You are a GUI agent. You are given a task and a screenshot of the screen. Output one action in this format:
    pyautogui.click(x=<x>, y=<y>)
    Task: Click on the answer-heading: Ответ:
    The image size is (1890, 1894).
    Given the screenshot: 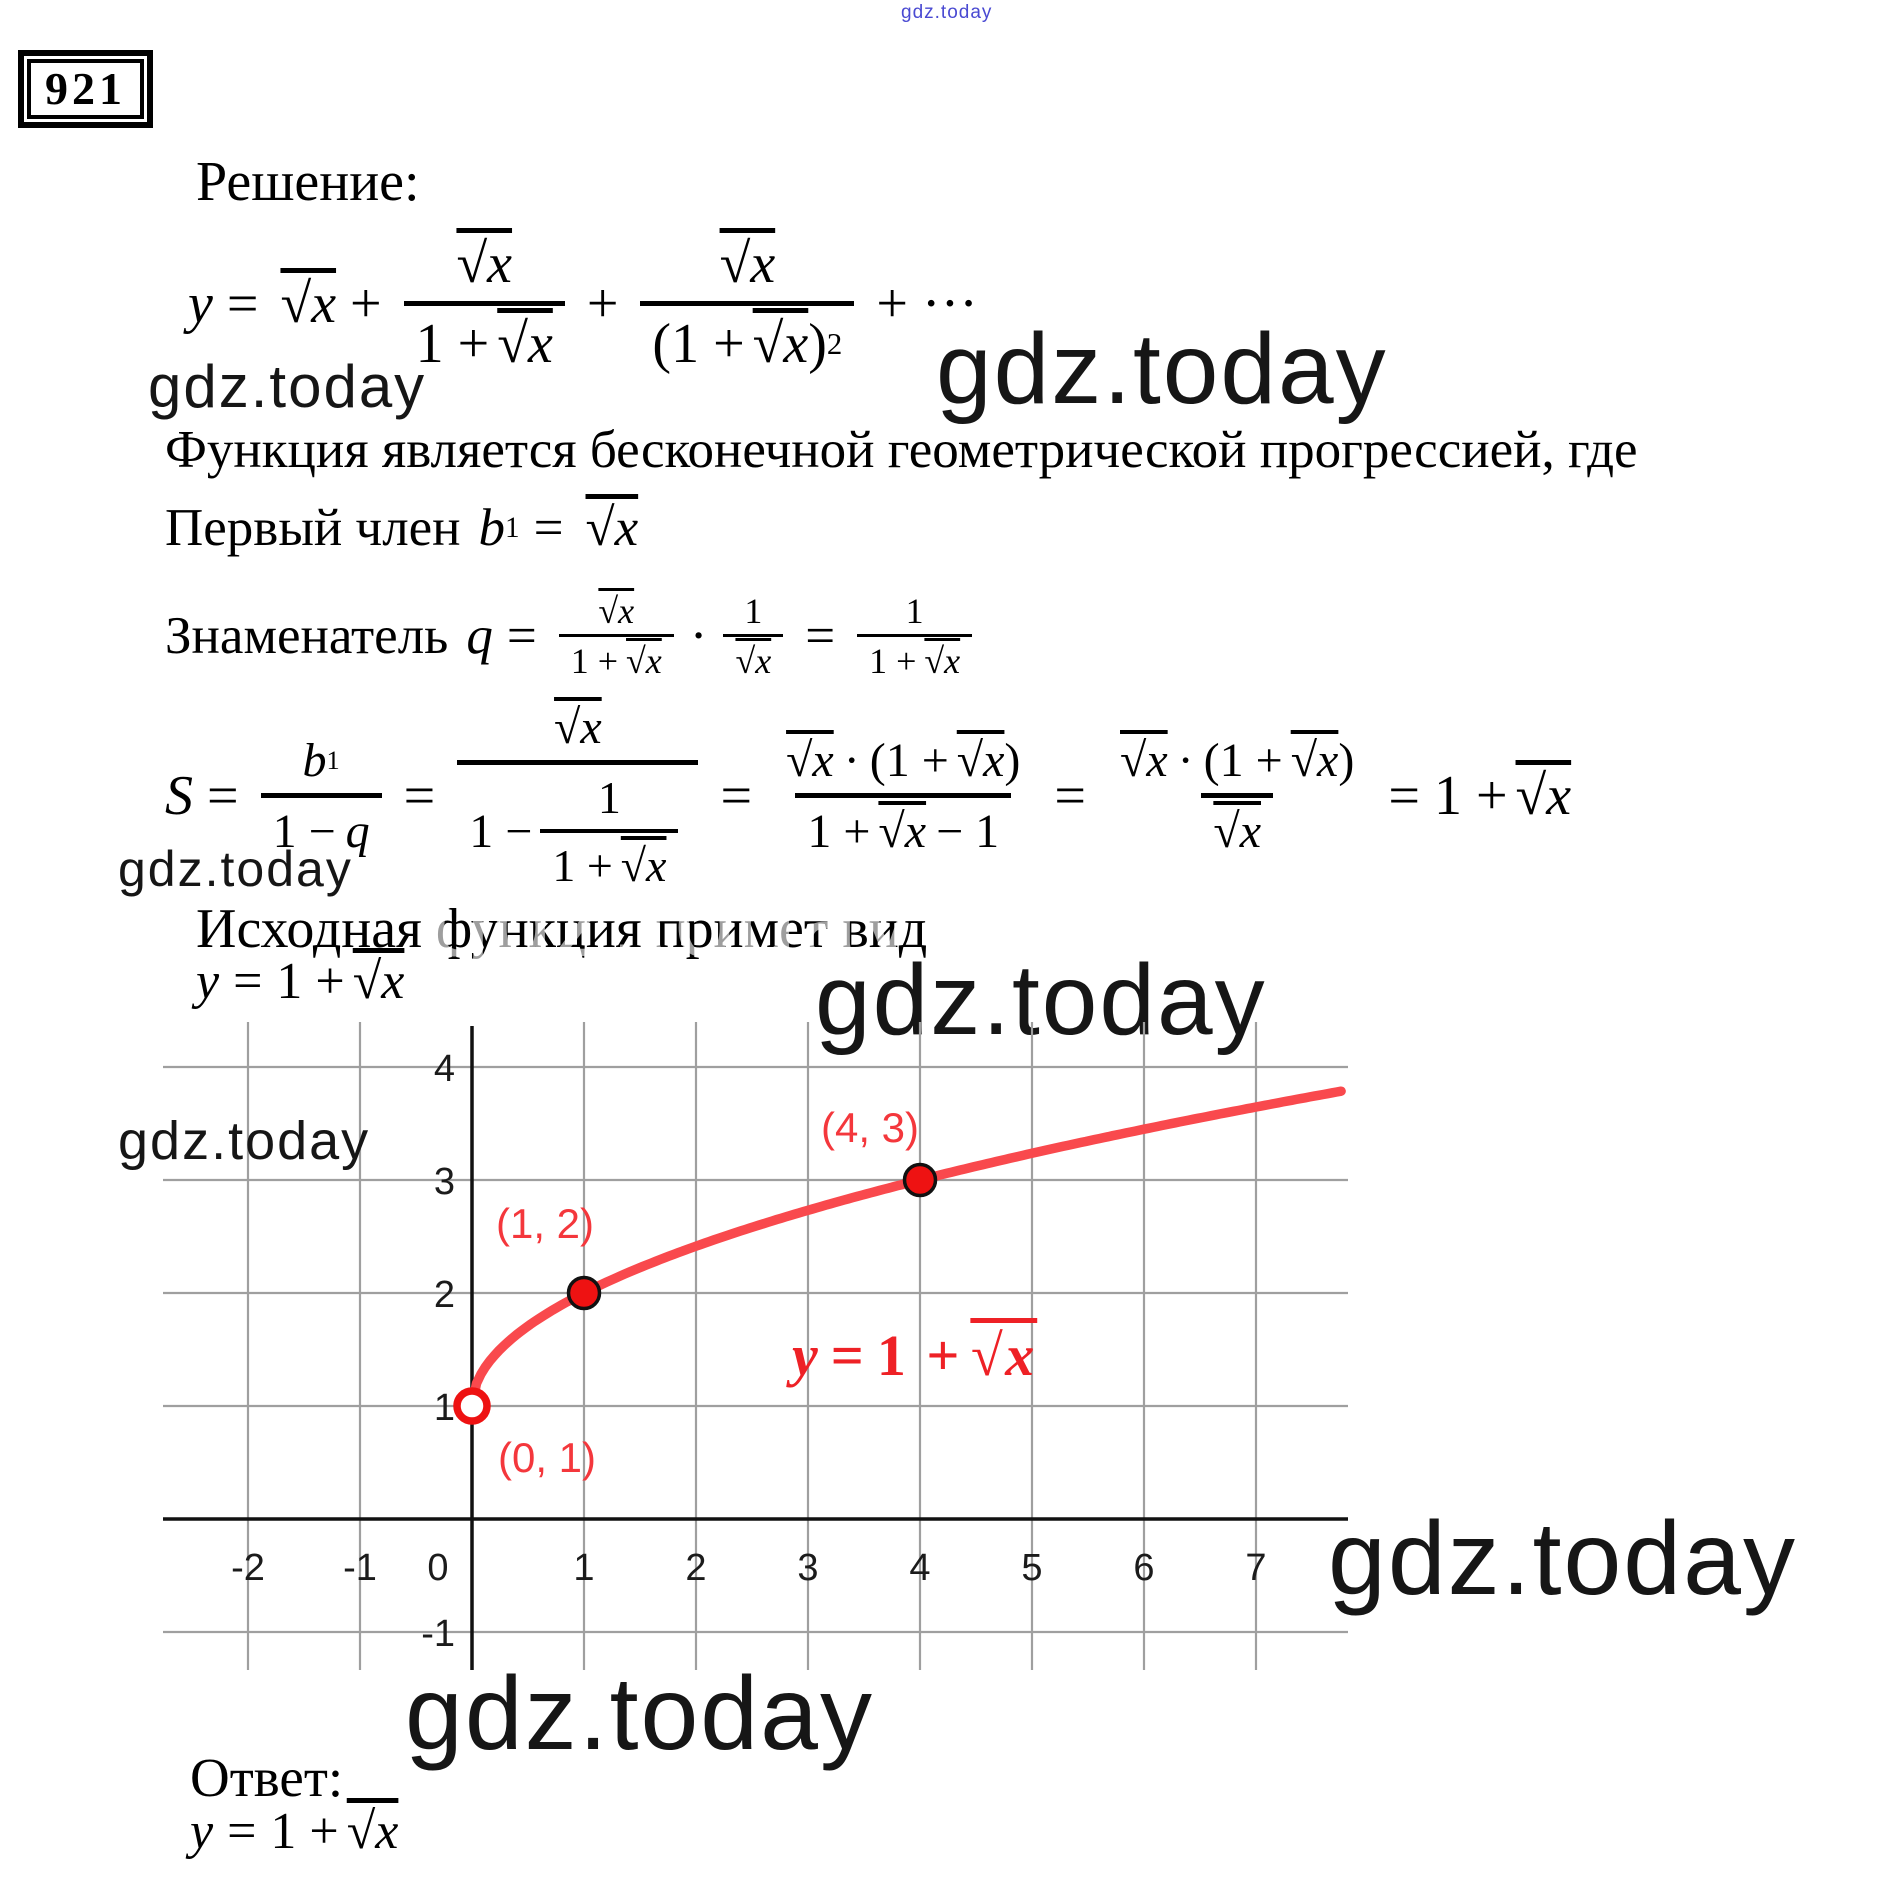 What is the action you would take?
    pyautogui.click(x=267, y=1777)
    